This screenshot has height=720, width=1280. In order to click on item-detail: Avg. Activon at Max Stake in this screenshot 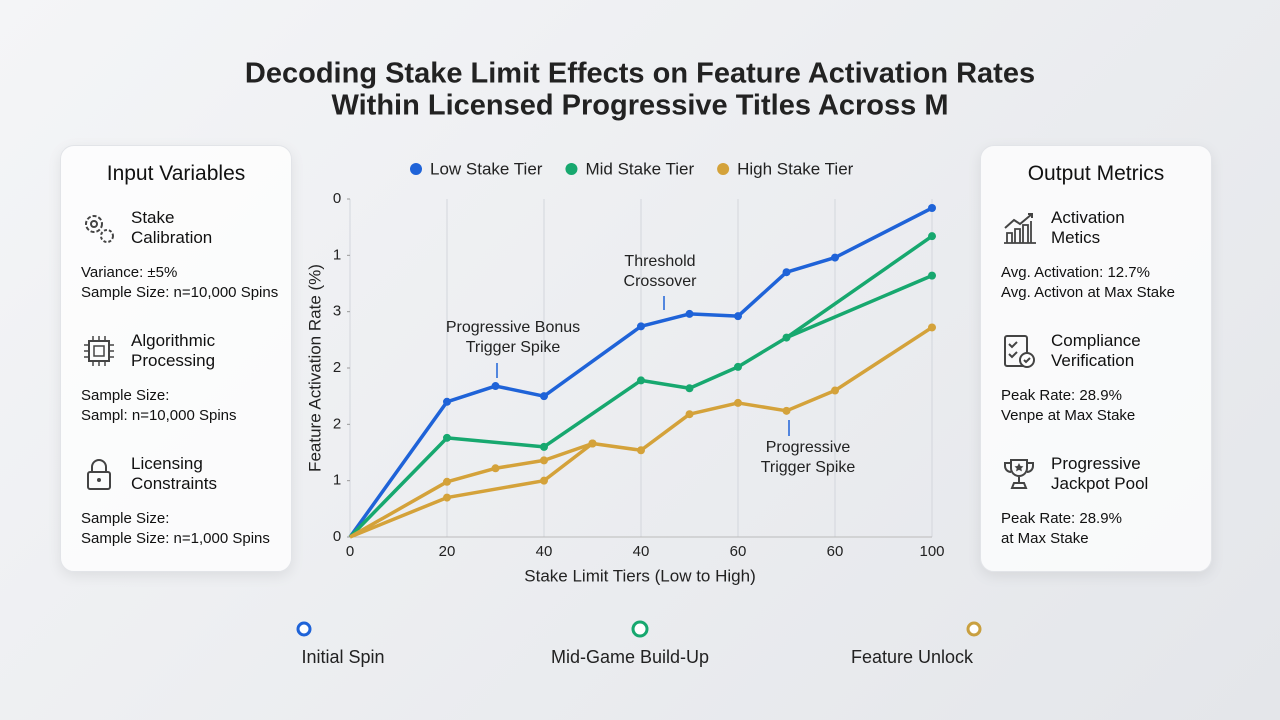, I will do `click(1088, 292)`.